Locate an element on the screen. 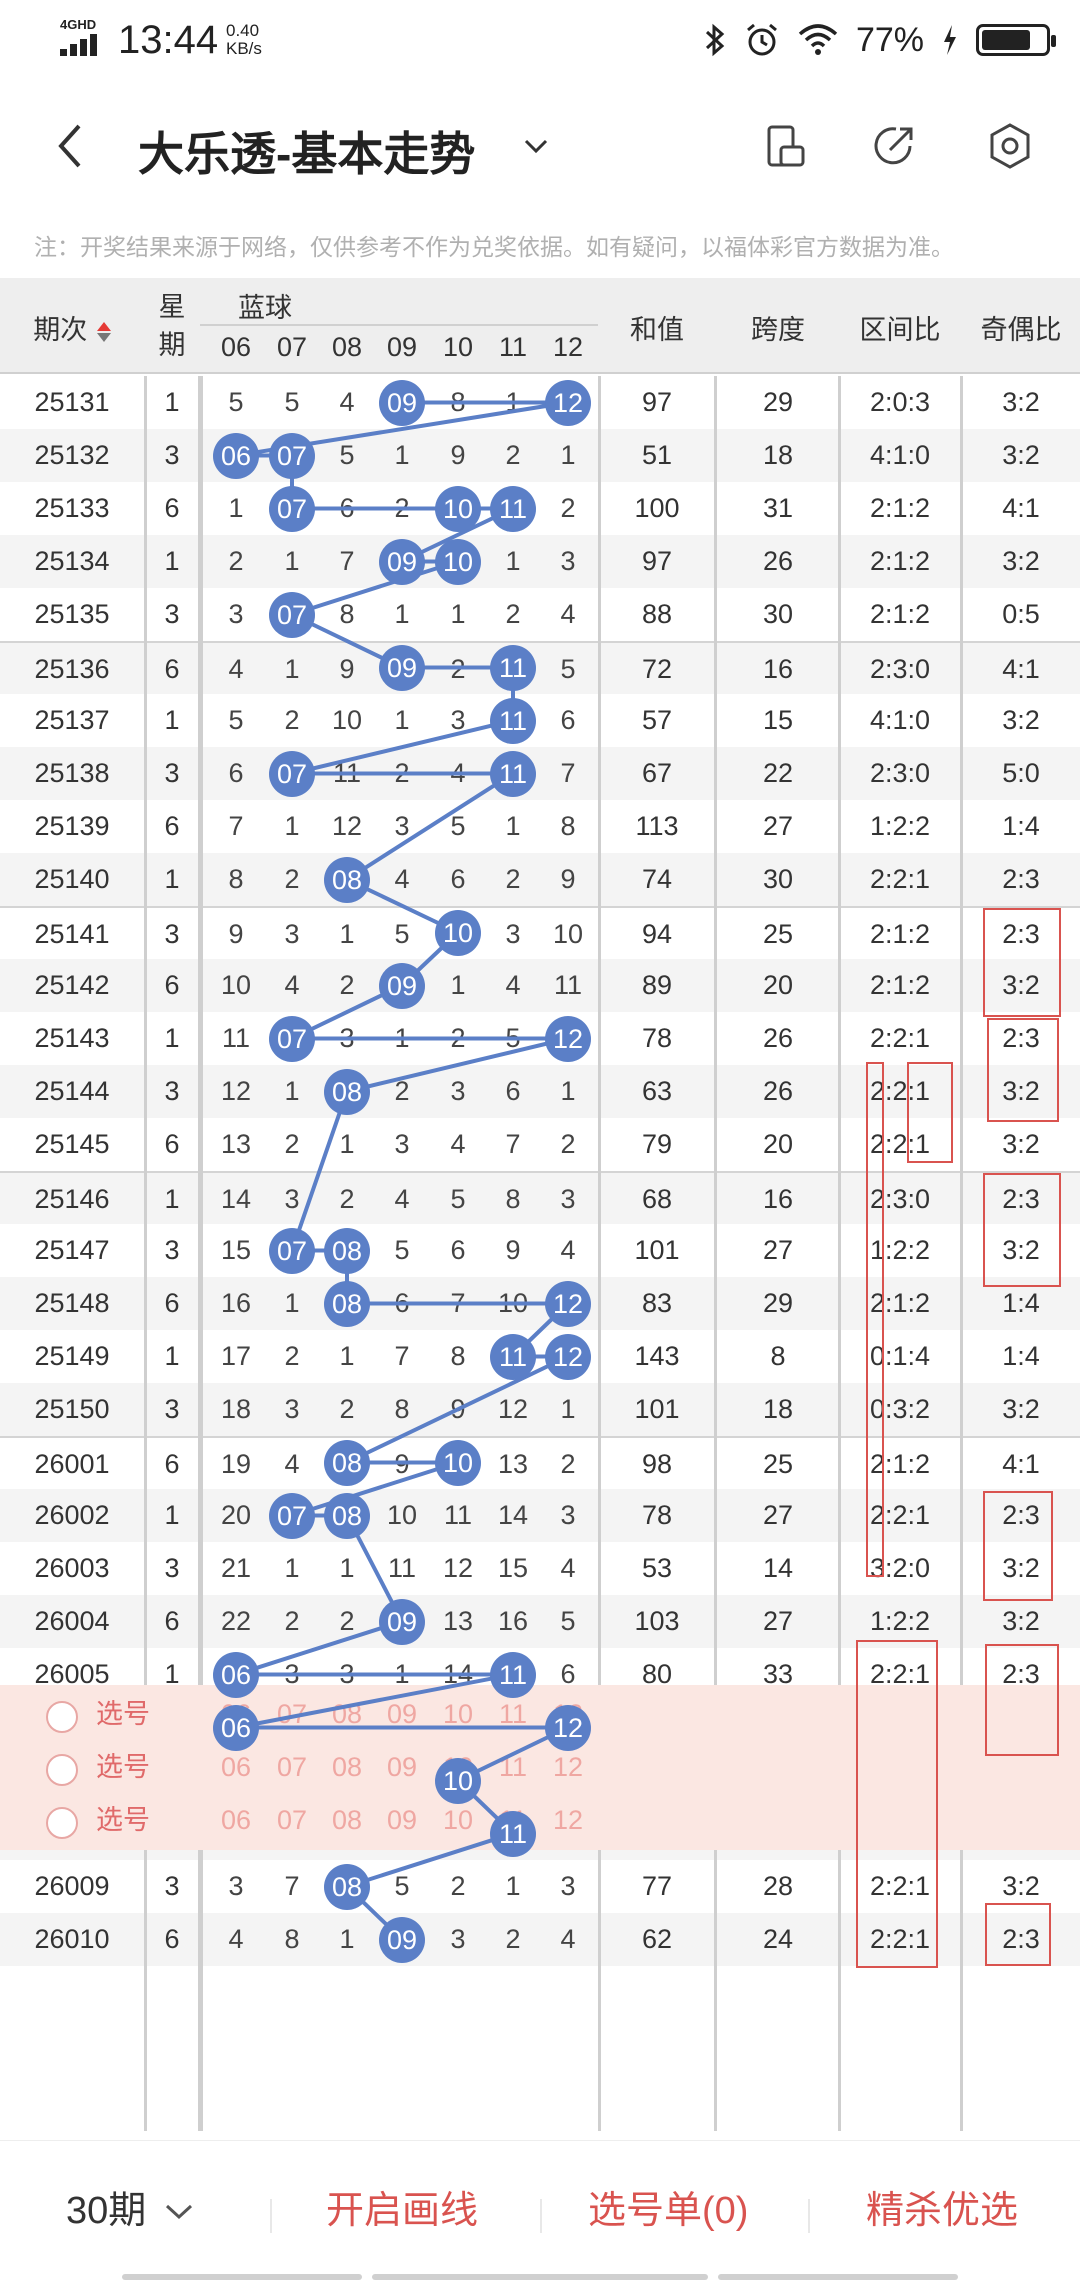 This screenshot has height=2280, width=1080. wifi-icon is located at coordinates (818, 39).